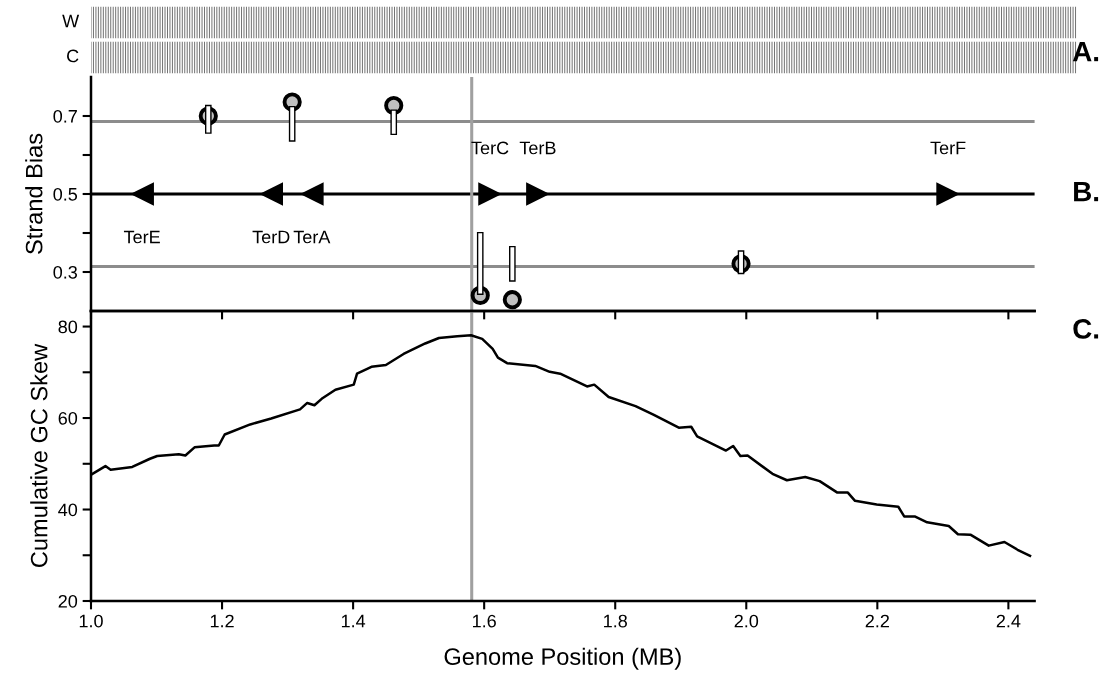  Describe the element at coordinates (484, 621) in the screenshot. I see `x-tick-label: 1.6` at that location.